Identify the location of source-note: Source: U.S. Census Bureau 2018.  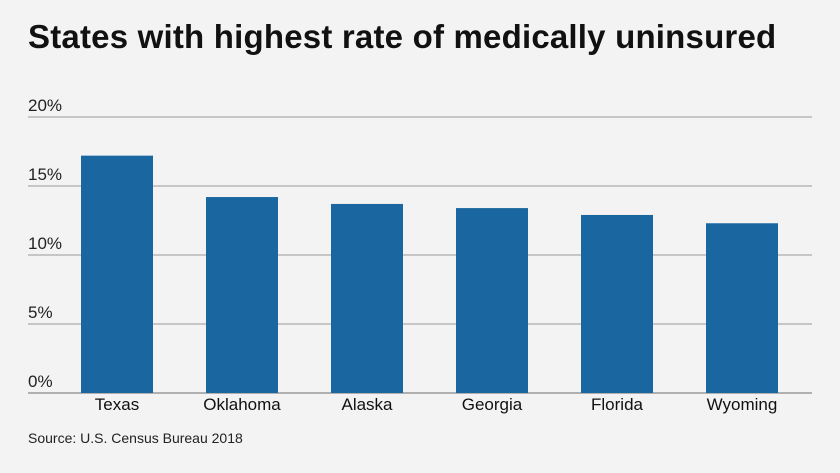
(135, 438).